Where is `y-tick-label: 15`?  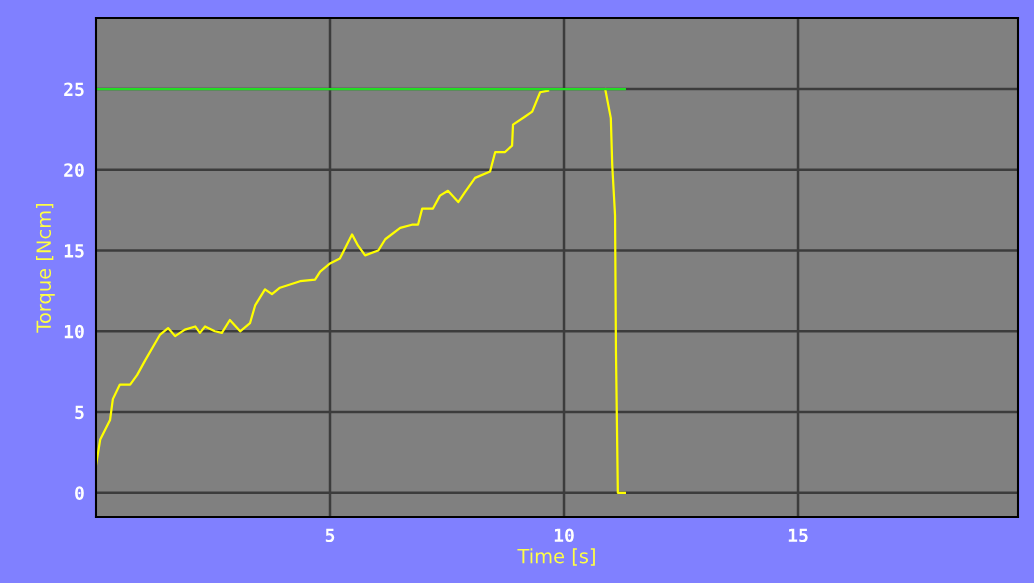
y-tick-label: 15 is located at coordinates (74, 251).